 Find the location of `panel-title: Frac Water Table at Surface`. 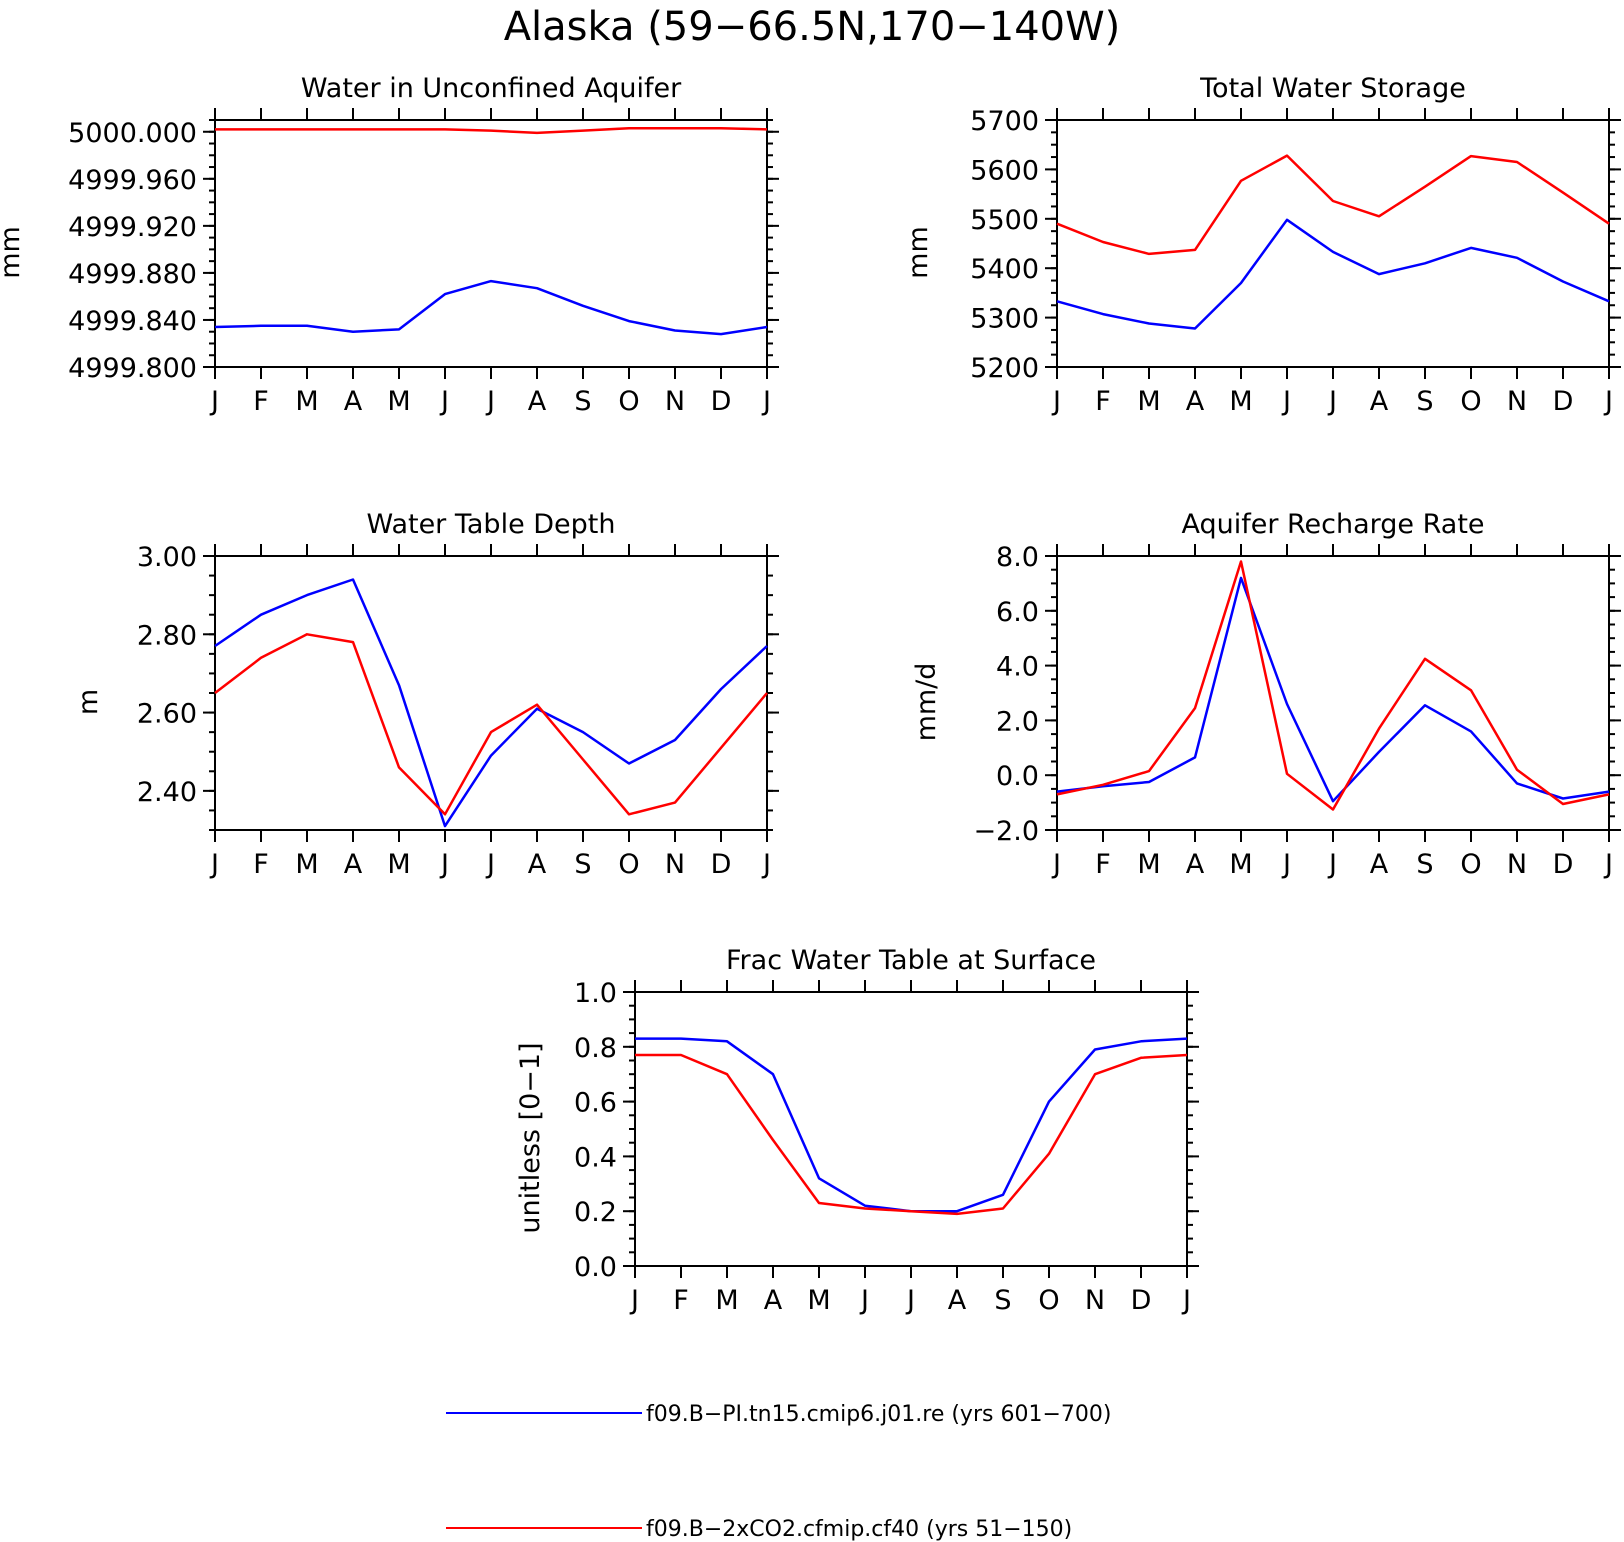

panel-title: Frac Water Table at Surface is located at coordinates (911, 960).